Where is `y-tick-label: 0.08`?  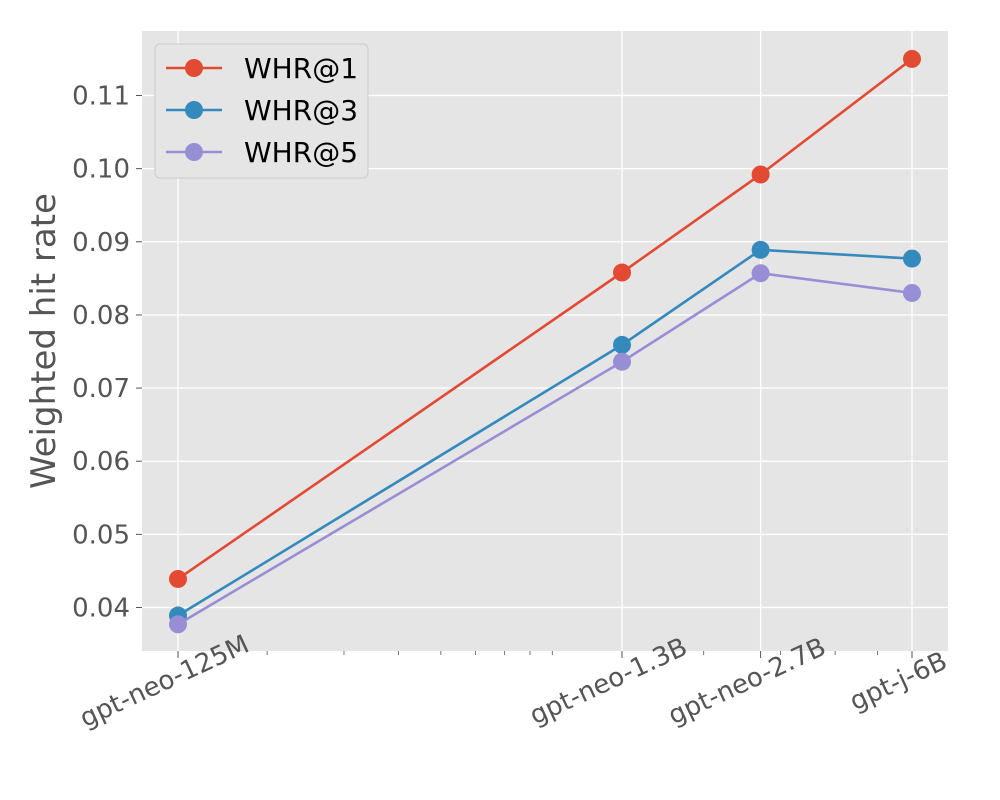 y-tick-label: 0.08 is located at coordinates (101, 316).